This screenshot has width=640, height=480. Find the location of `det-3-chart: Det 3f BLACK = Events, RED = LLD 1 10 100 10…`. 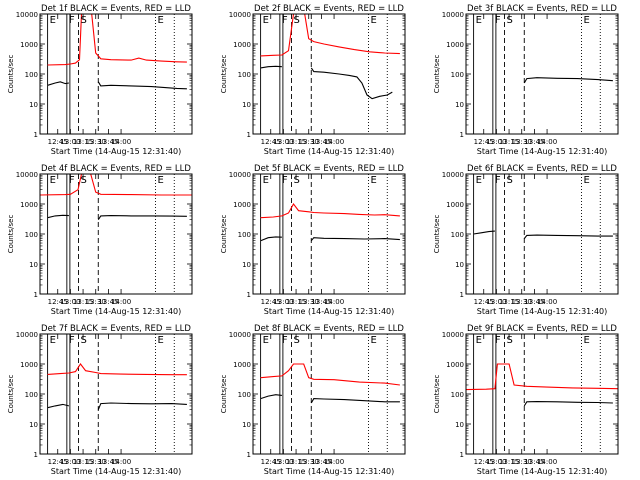

det-3-chart: Det 3f BLACK = Events, RED = LLD 1 10 100 10… is located at coordinates (526, 80).